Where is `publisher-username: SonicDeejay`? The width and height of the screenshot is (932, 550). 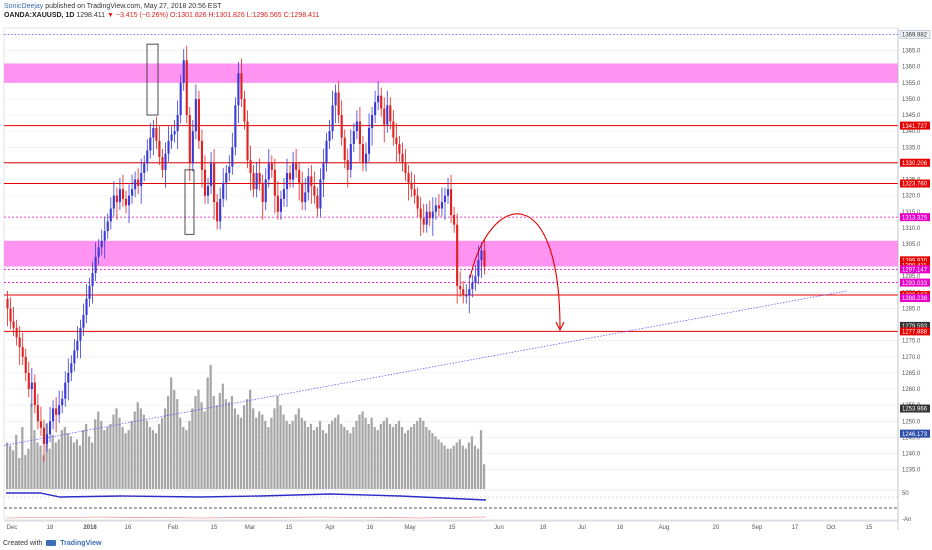
publisher-username: SonicDeejay is located at coordinates (24, 6).